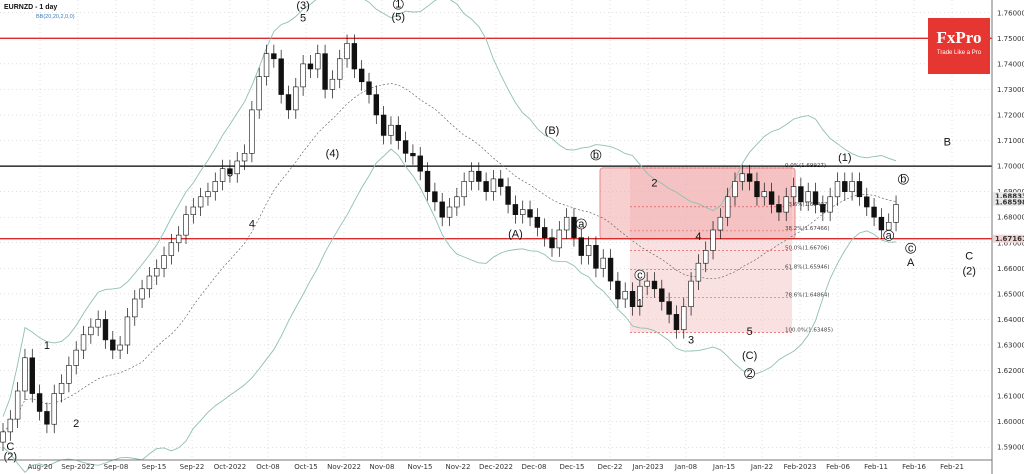  I want to click on wave-label: c, so click(911, 249).